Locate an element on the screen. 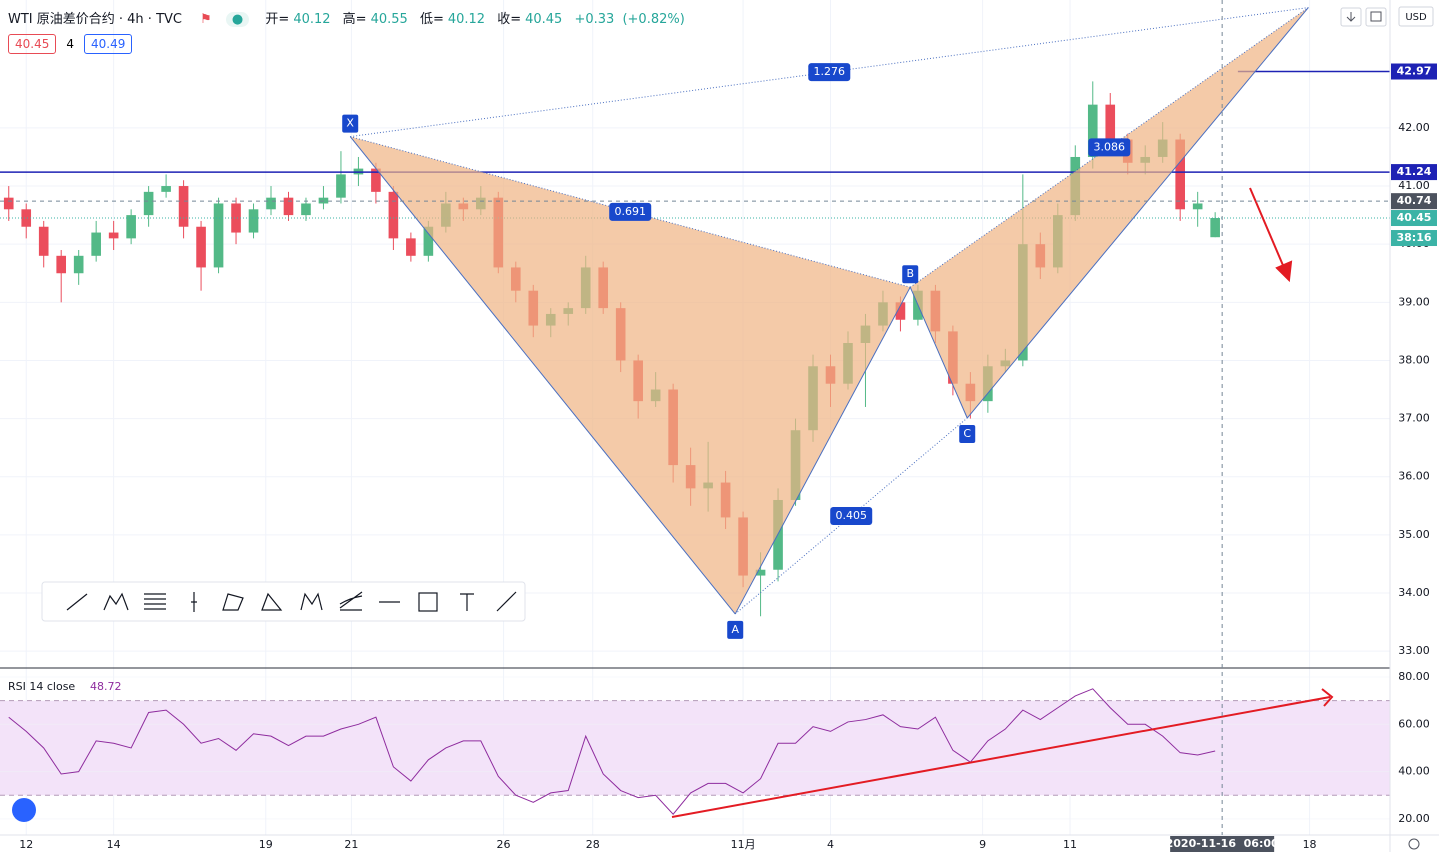  level-label: 41.24 is located at coordinates (1414, 171).